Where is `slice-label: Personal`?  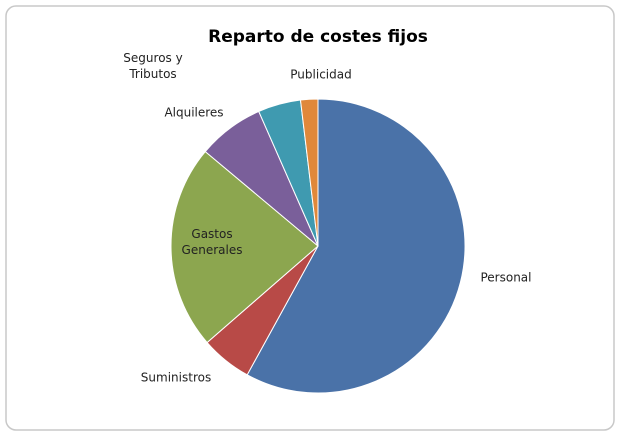
slice-label: Personal is located at coordinates (505, 278).